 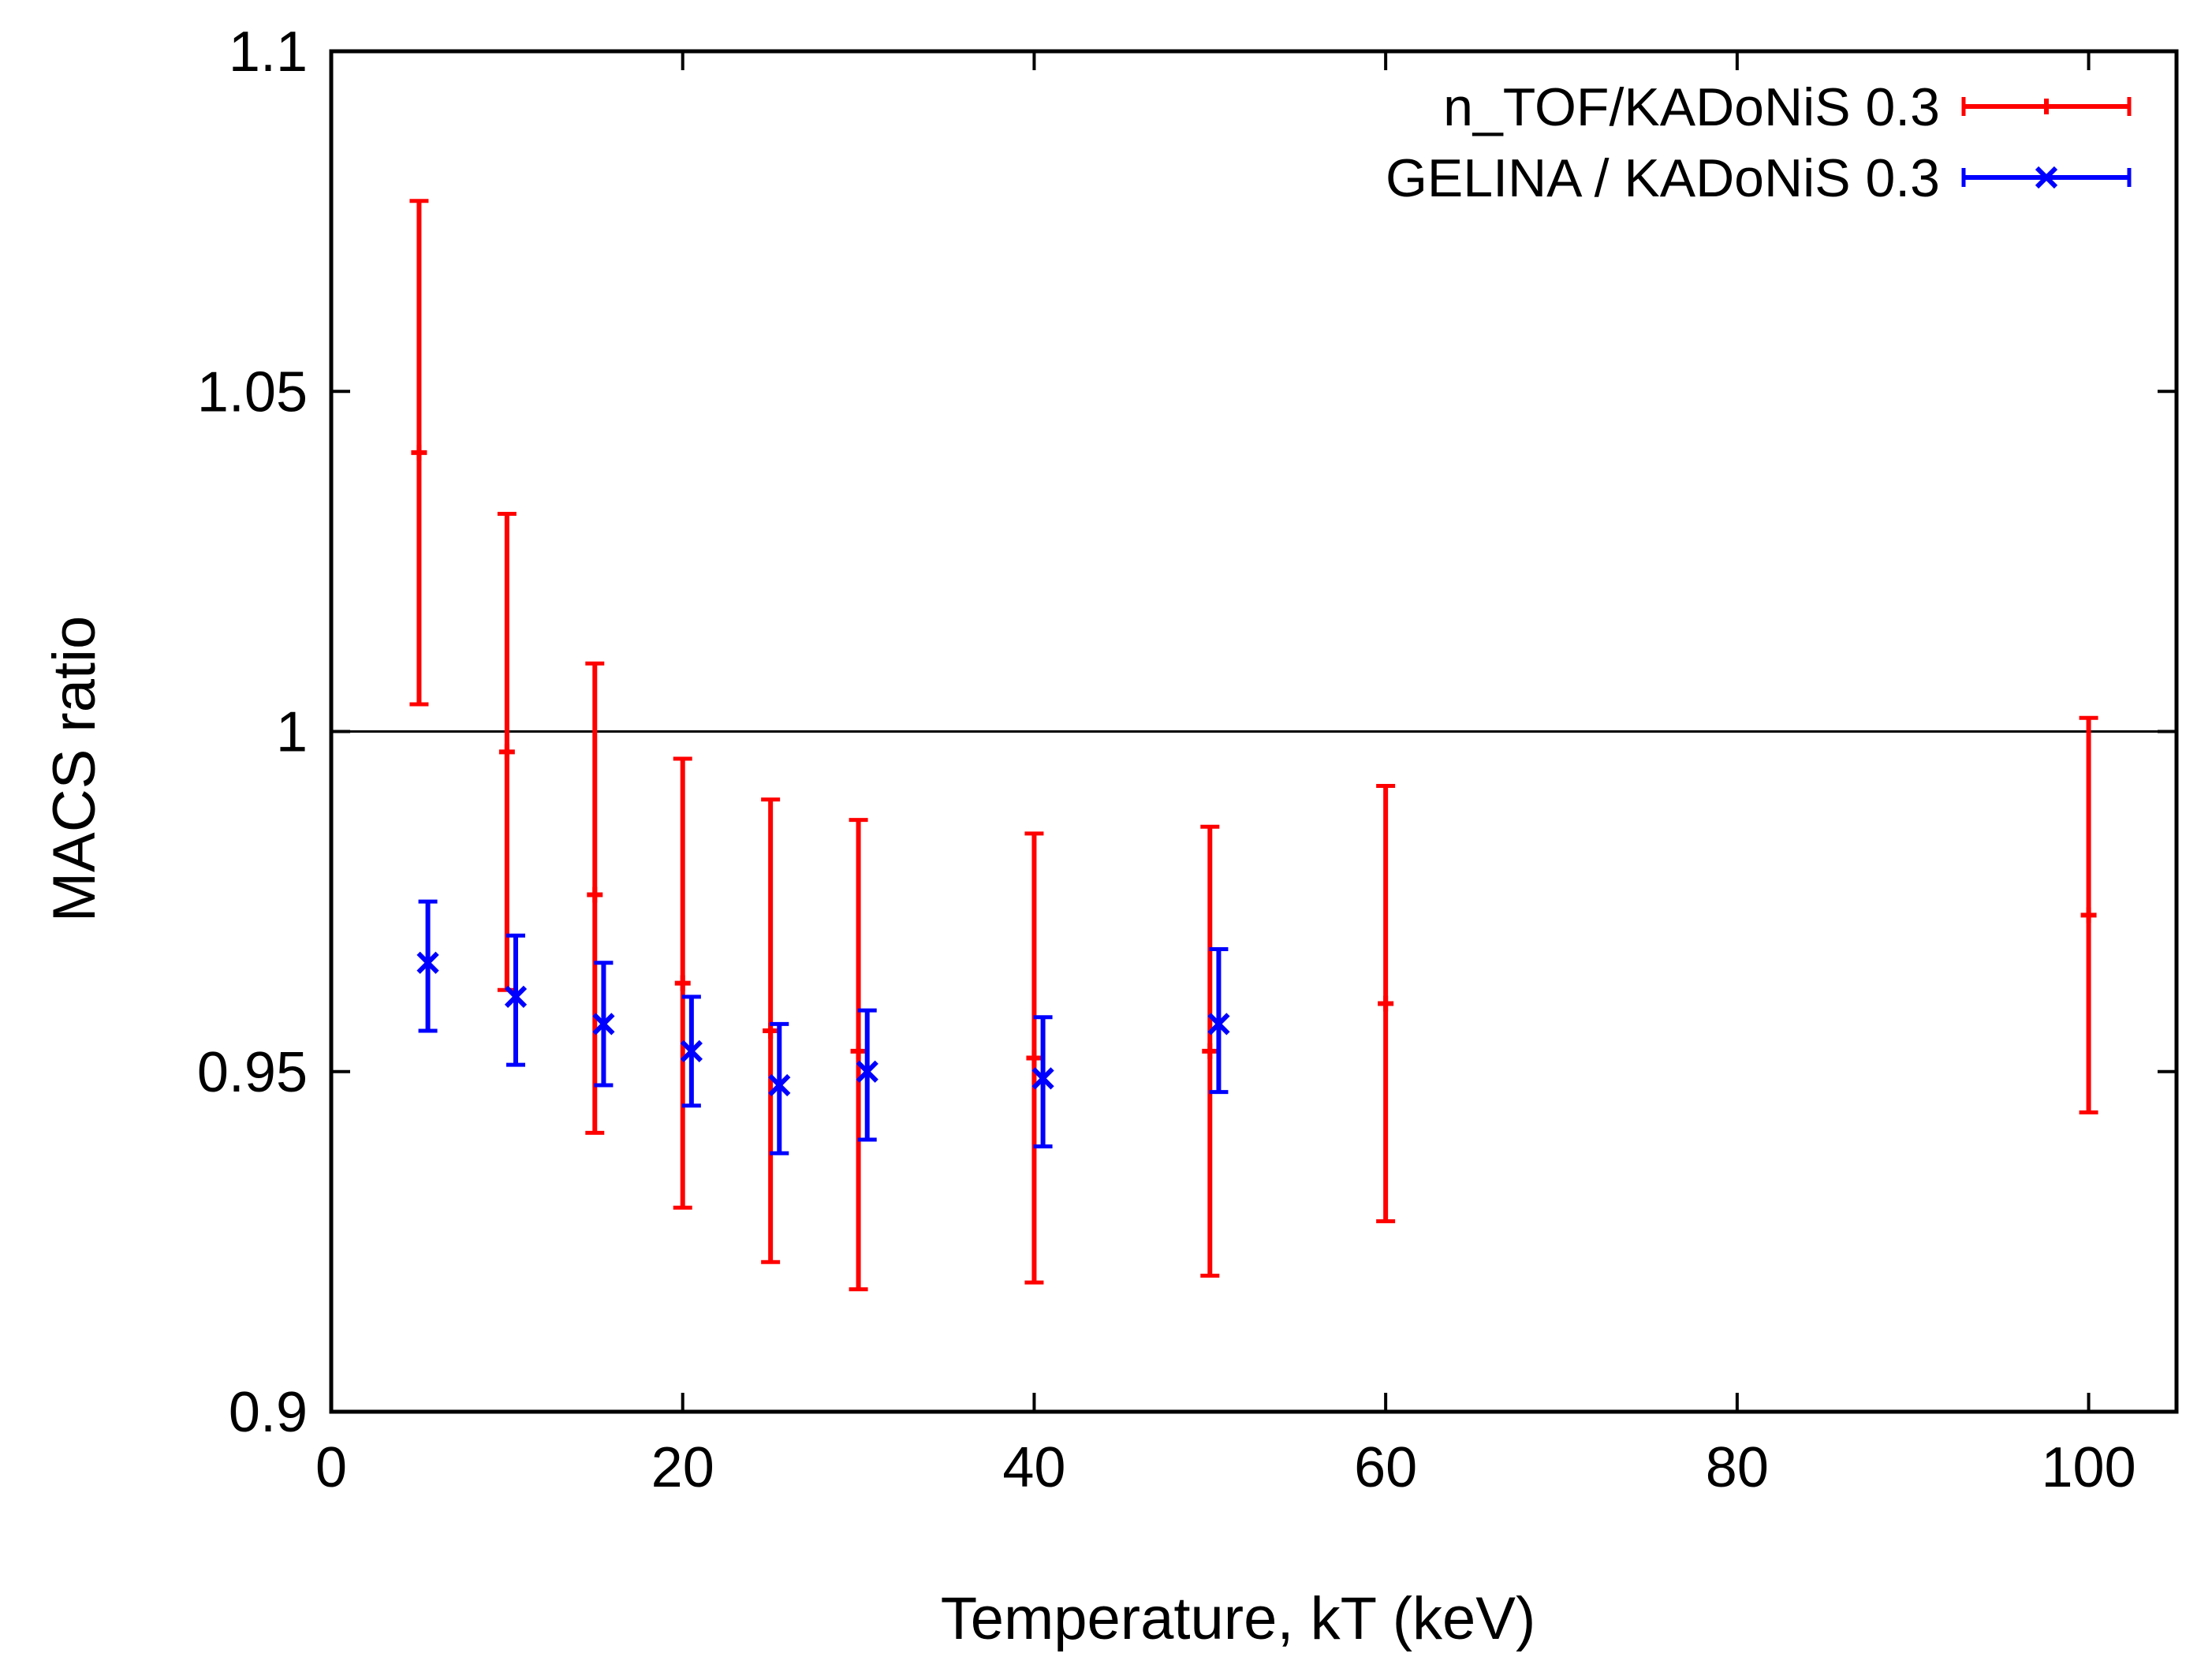 What do you see at coordinates (268, 52) in the screenshot?
I see `y-tick-label: 1.1` at bounding box center [268, 52].